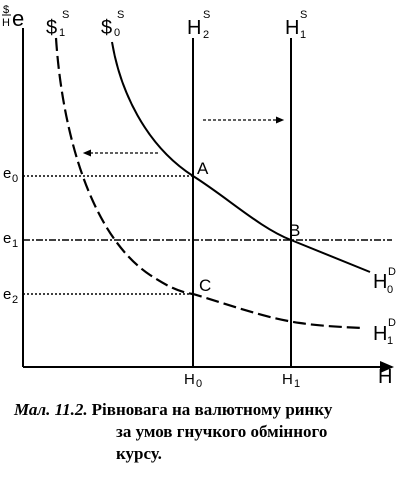 Image resolution: width=412 pixels, height=479 pixels. Describe the element at coordinates (385, 377) in the screenshot. I see `x-axis-label: H` at that location.